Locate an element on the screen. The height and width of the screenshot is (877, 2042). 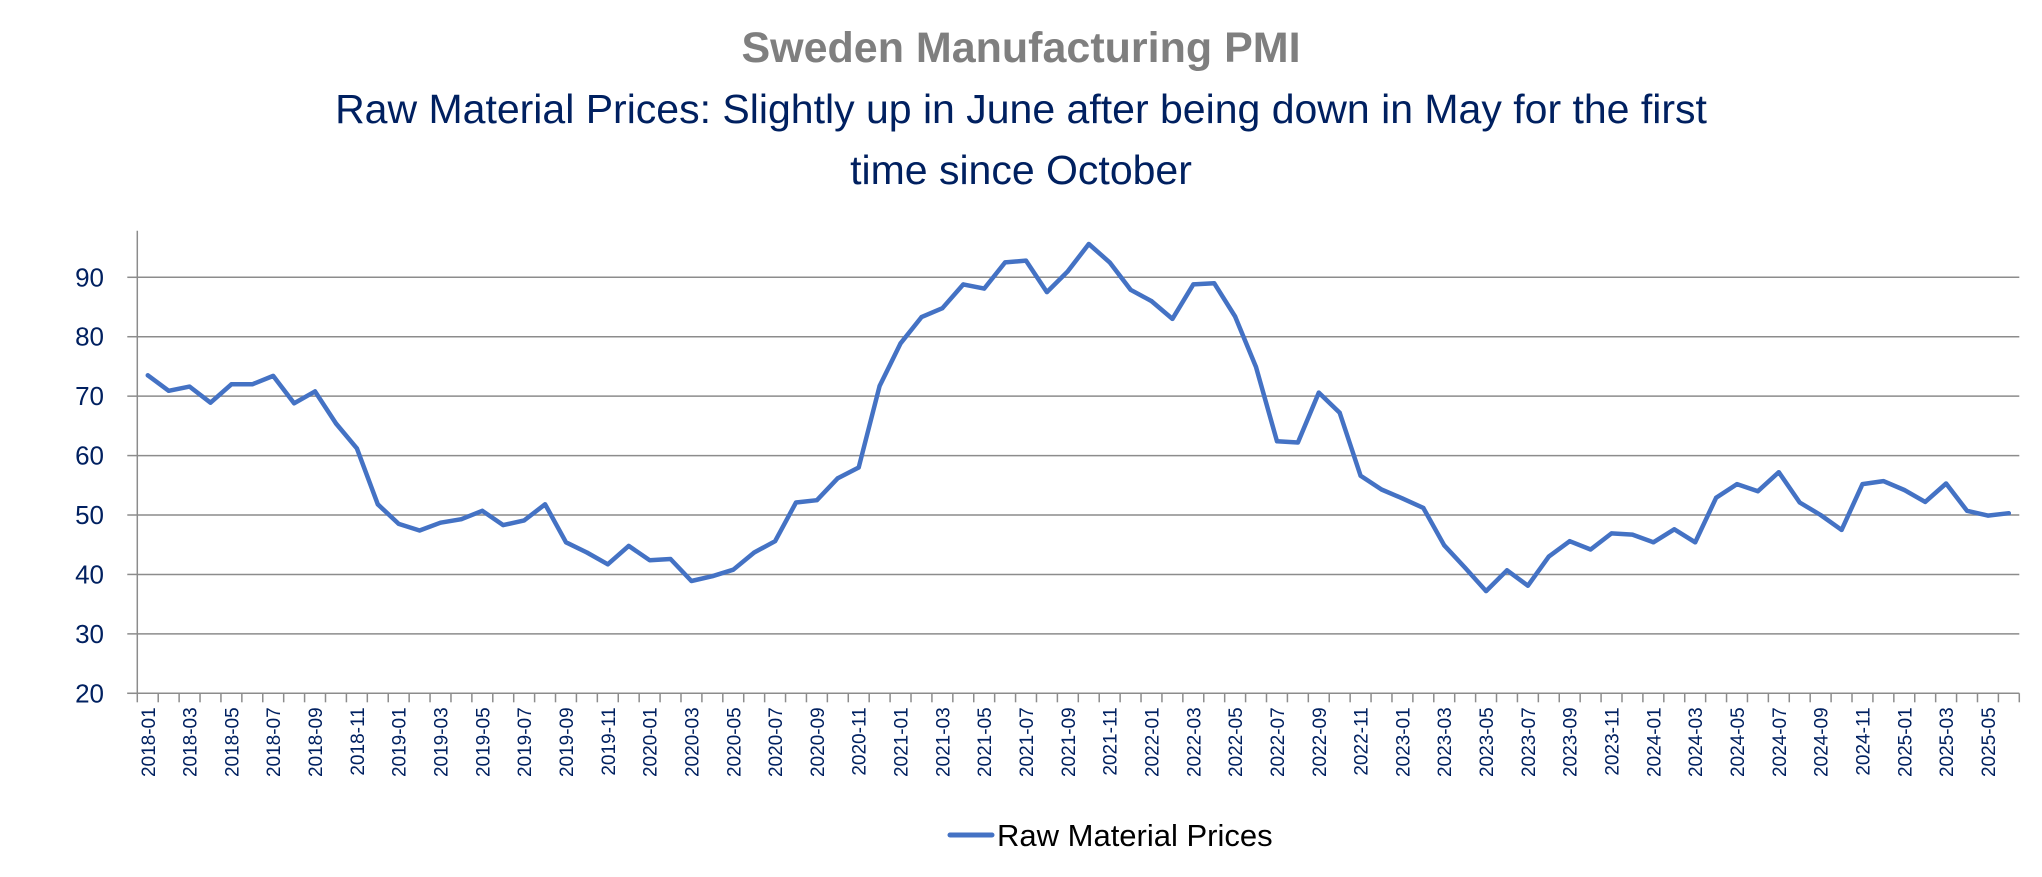
x-tick-label: 2020-07 is located at coordinates (776, 742).